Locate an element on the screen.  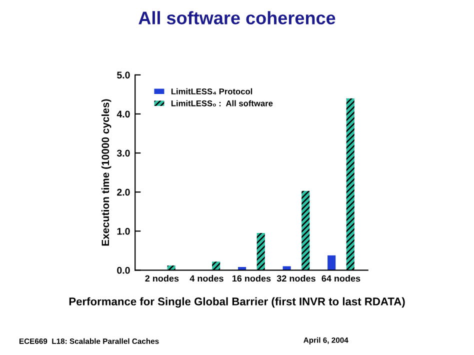
x-tick-label: 16 nodes is located at coordinates (251, 278).